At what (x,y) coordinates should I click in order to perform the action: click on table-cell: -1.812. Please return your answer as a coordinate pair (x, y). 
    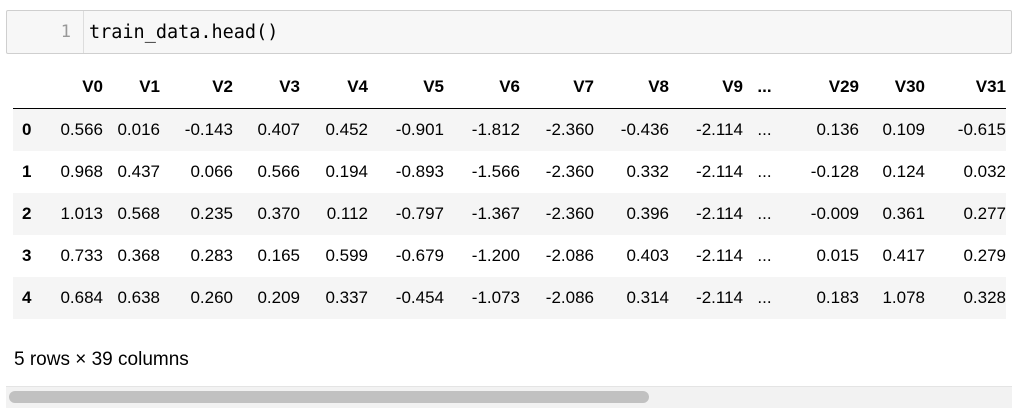
    Looking at the image, I should click on (495, 129).